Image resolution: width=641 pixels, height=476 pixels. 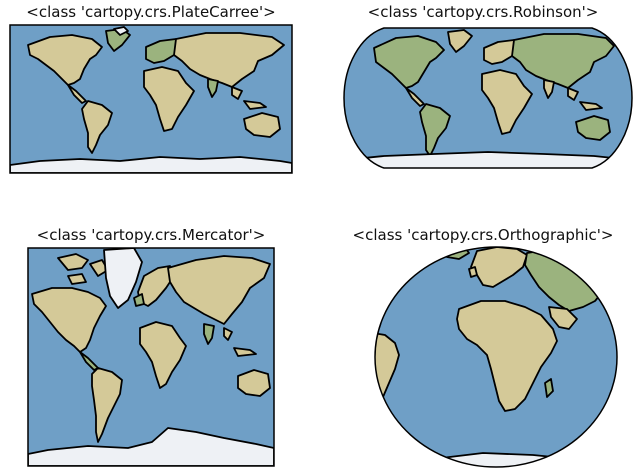 What do you see at coordinates (483, 12) in the screenshot?
I see `panel-title-robinson: <class 'cartopy.crs.Robinson'>` at bounding box center [483, 12].